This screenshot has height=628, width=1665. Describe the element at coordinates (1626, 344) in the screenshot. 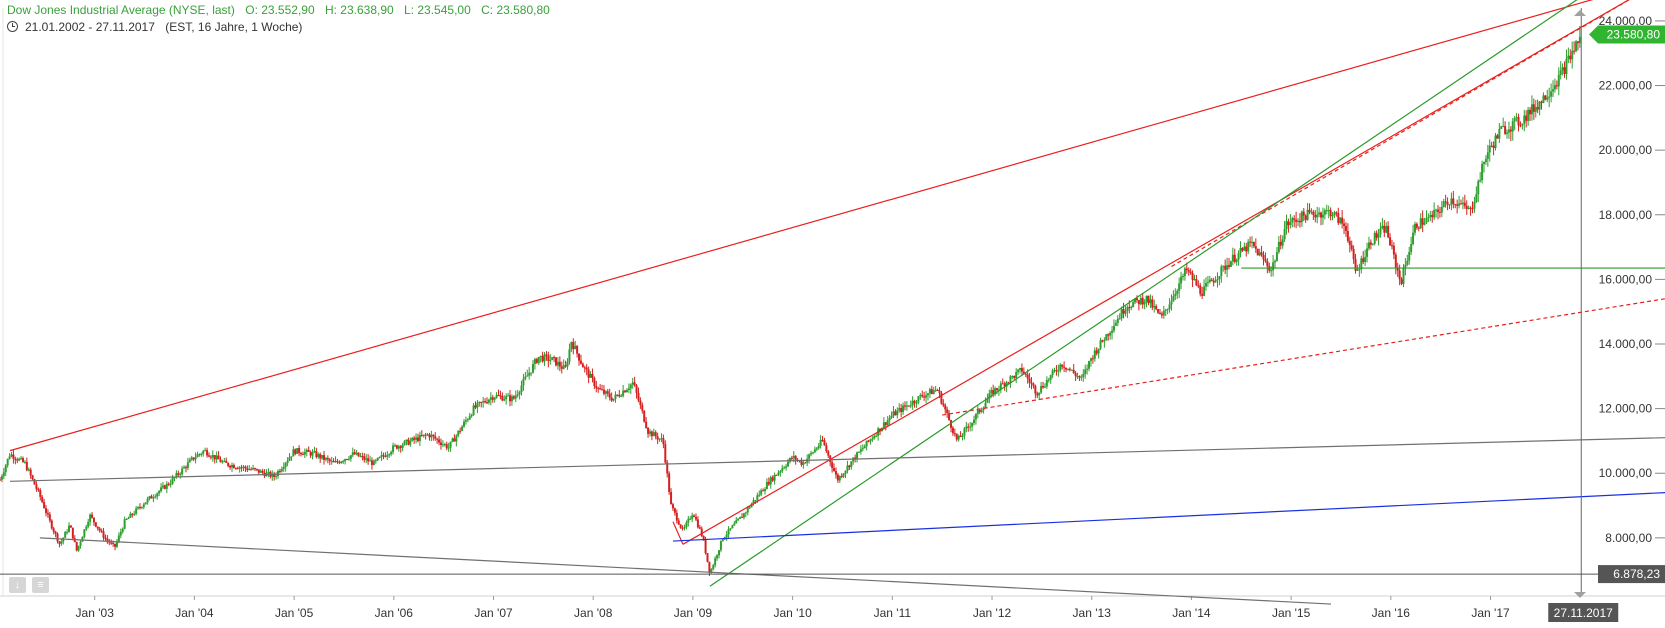

I see `y-tick-label: 14.000,00` at that location.